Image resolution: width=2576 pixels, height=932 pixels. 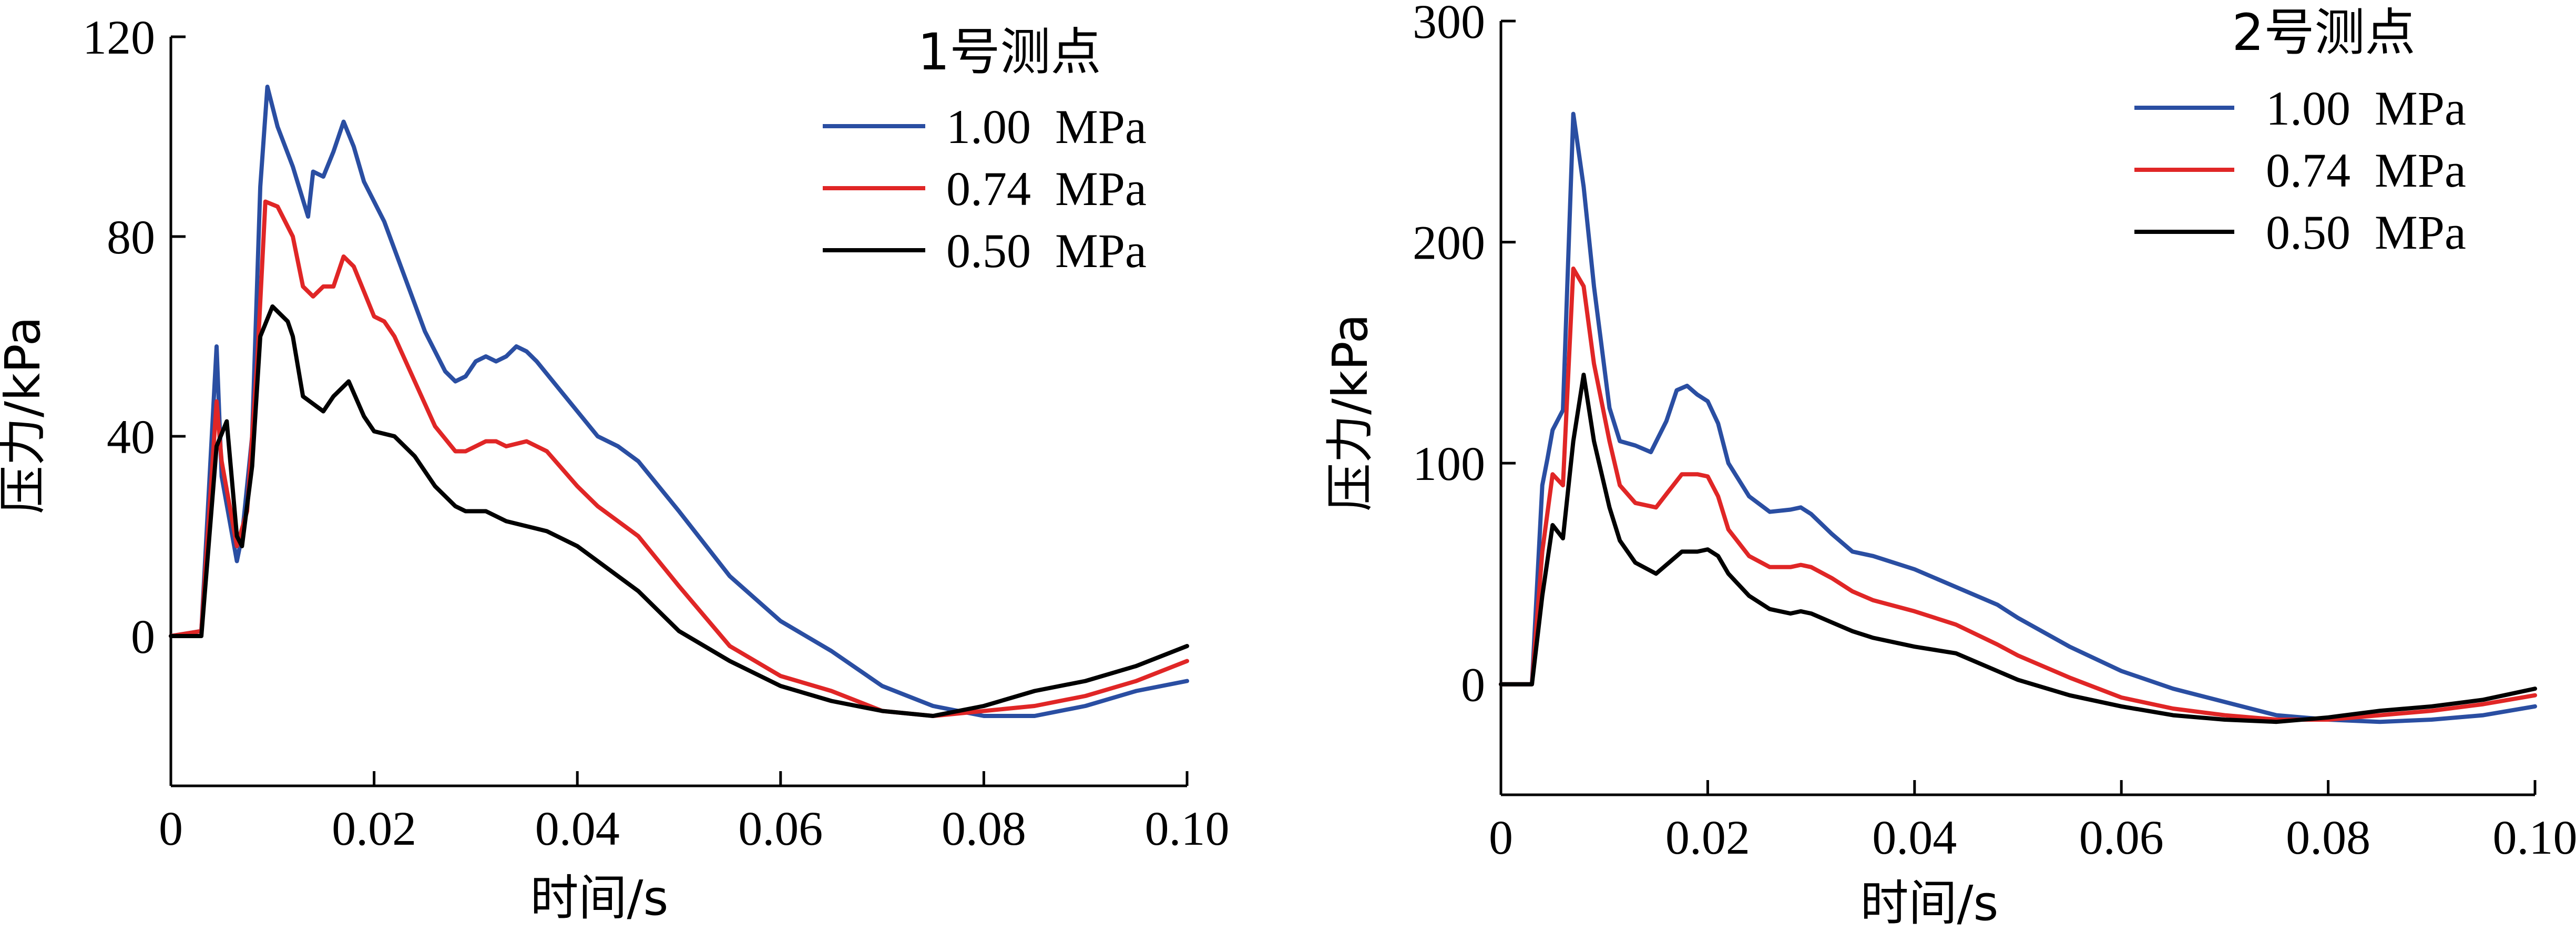 What do you see at coordinates (1449, 243) in the screenshot?
I see `y-tick-label: 200` at bounding box center [1449, 243].